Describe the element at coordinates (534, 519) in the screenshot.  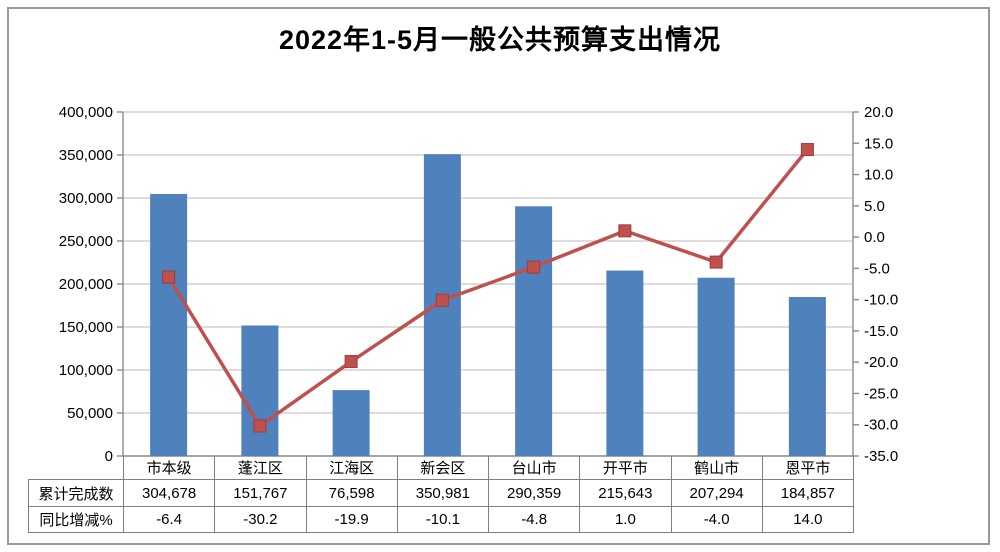
I see `yoy-cell-台山市: -4.8` at that location.